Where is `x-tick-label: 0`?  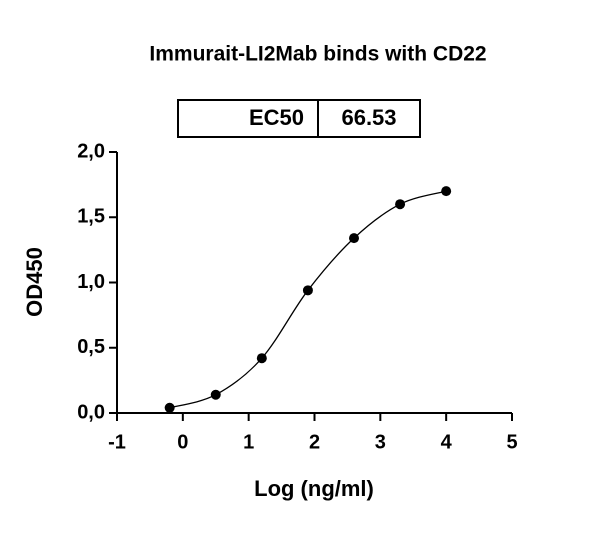
x-tick-label: 0 is located at coordinates (182, 442).